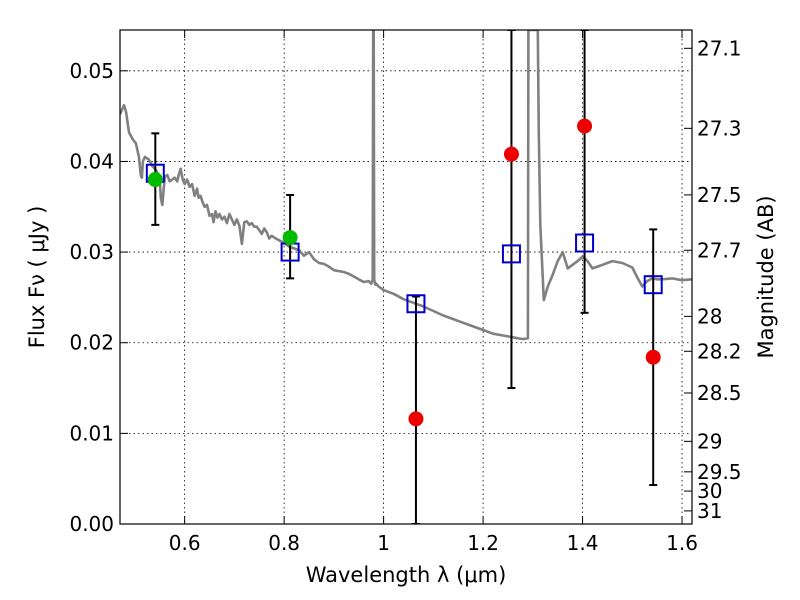 This screenshot has width=800, height=600. What do you see at coordinates (91, 71) in the screenshot?
I see `y-tick-label: 0.05` at bounding box center [91, 71].